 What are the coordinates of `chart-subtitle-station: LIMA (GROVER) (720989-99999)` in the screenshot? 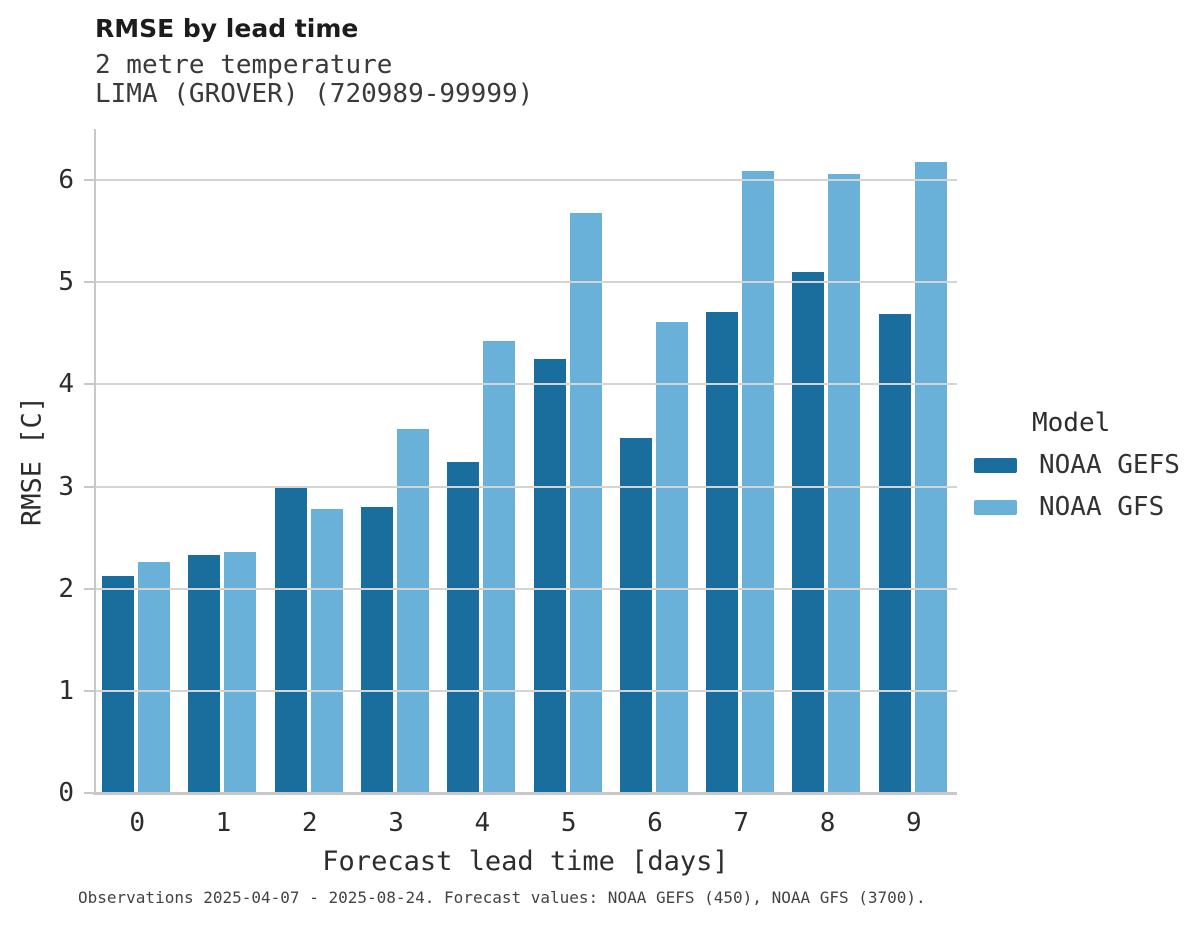 It's located at (314, 94).